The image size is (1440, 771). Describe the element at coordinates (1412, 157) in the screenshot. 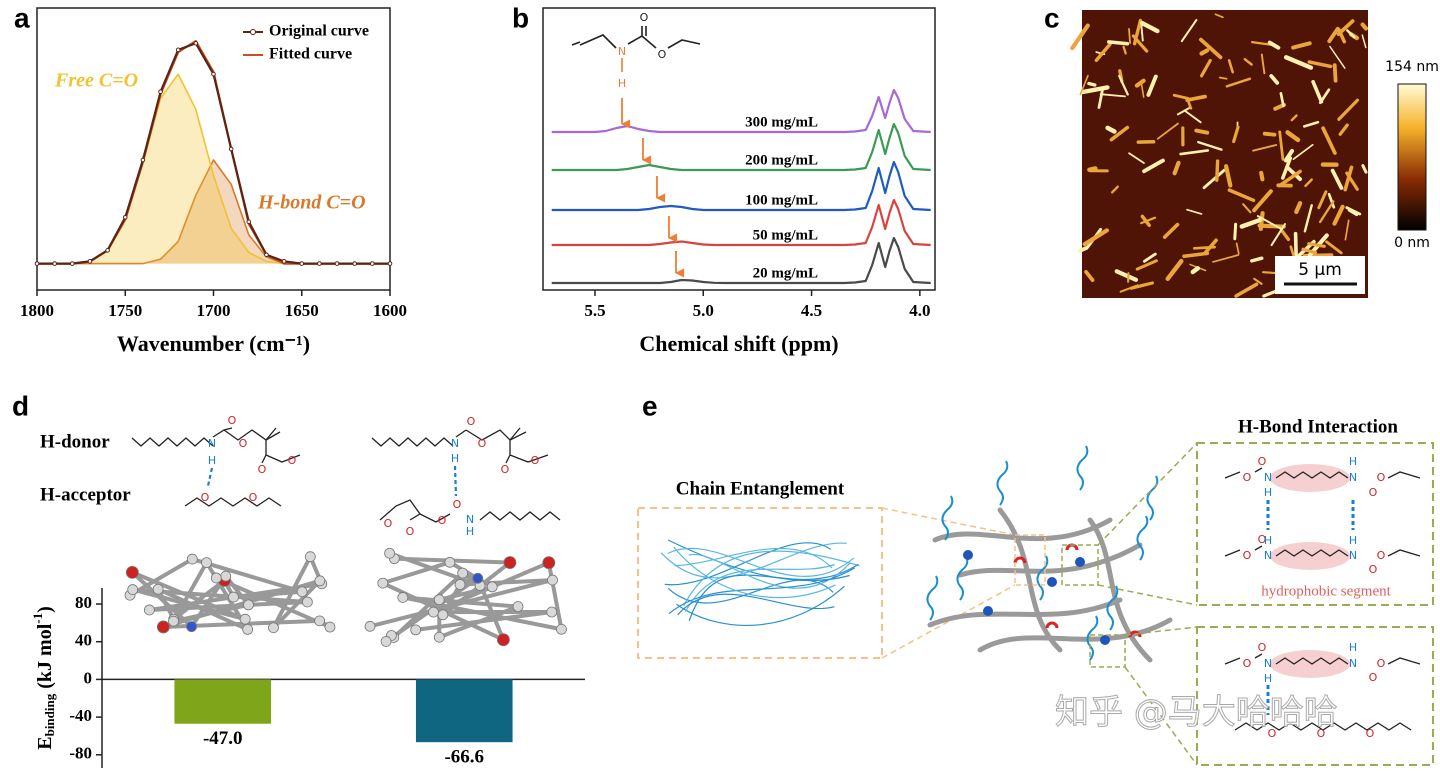

I see `colorbar` at that location.